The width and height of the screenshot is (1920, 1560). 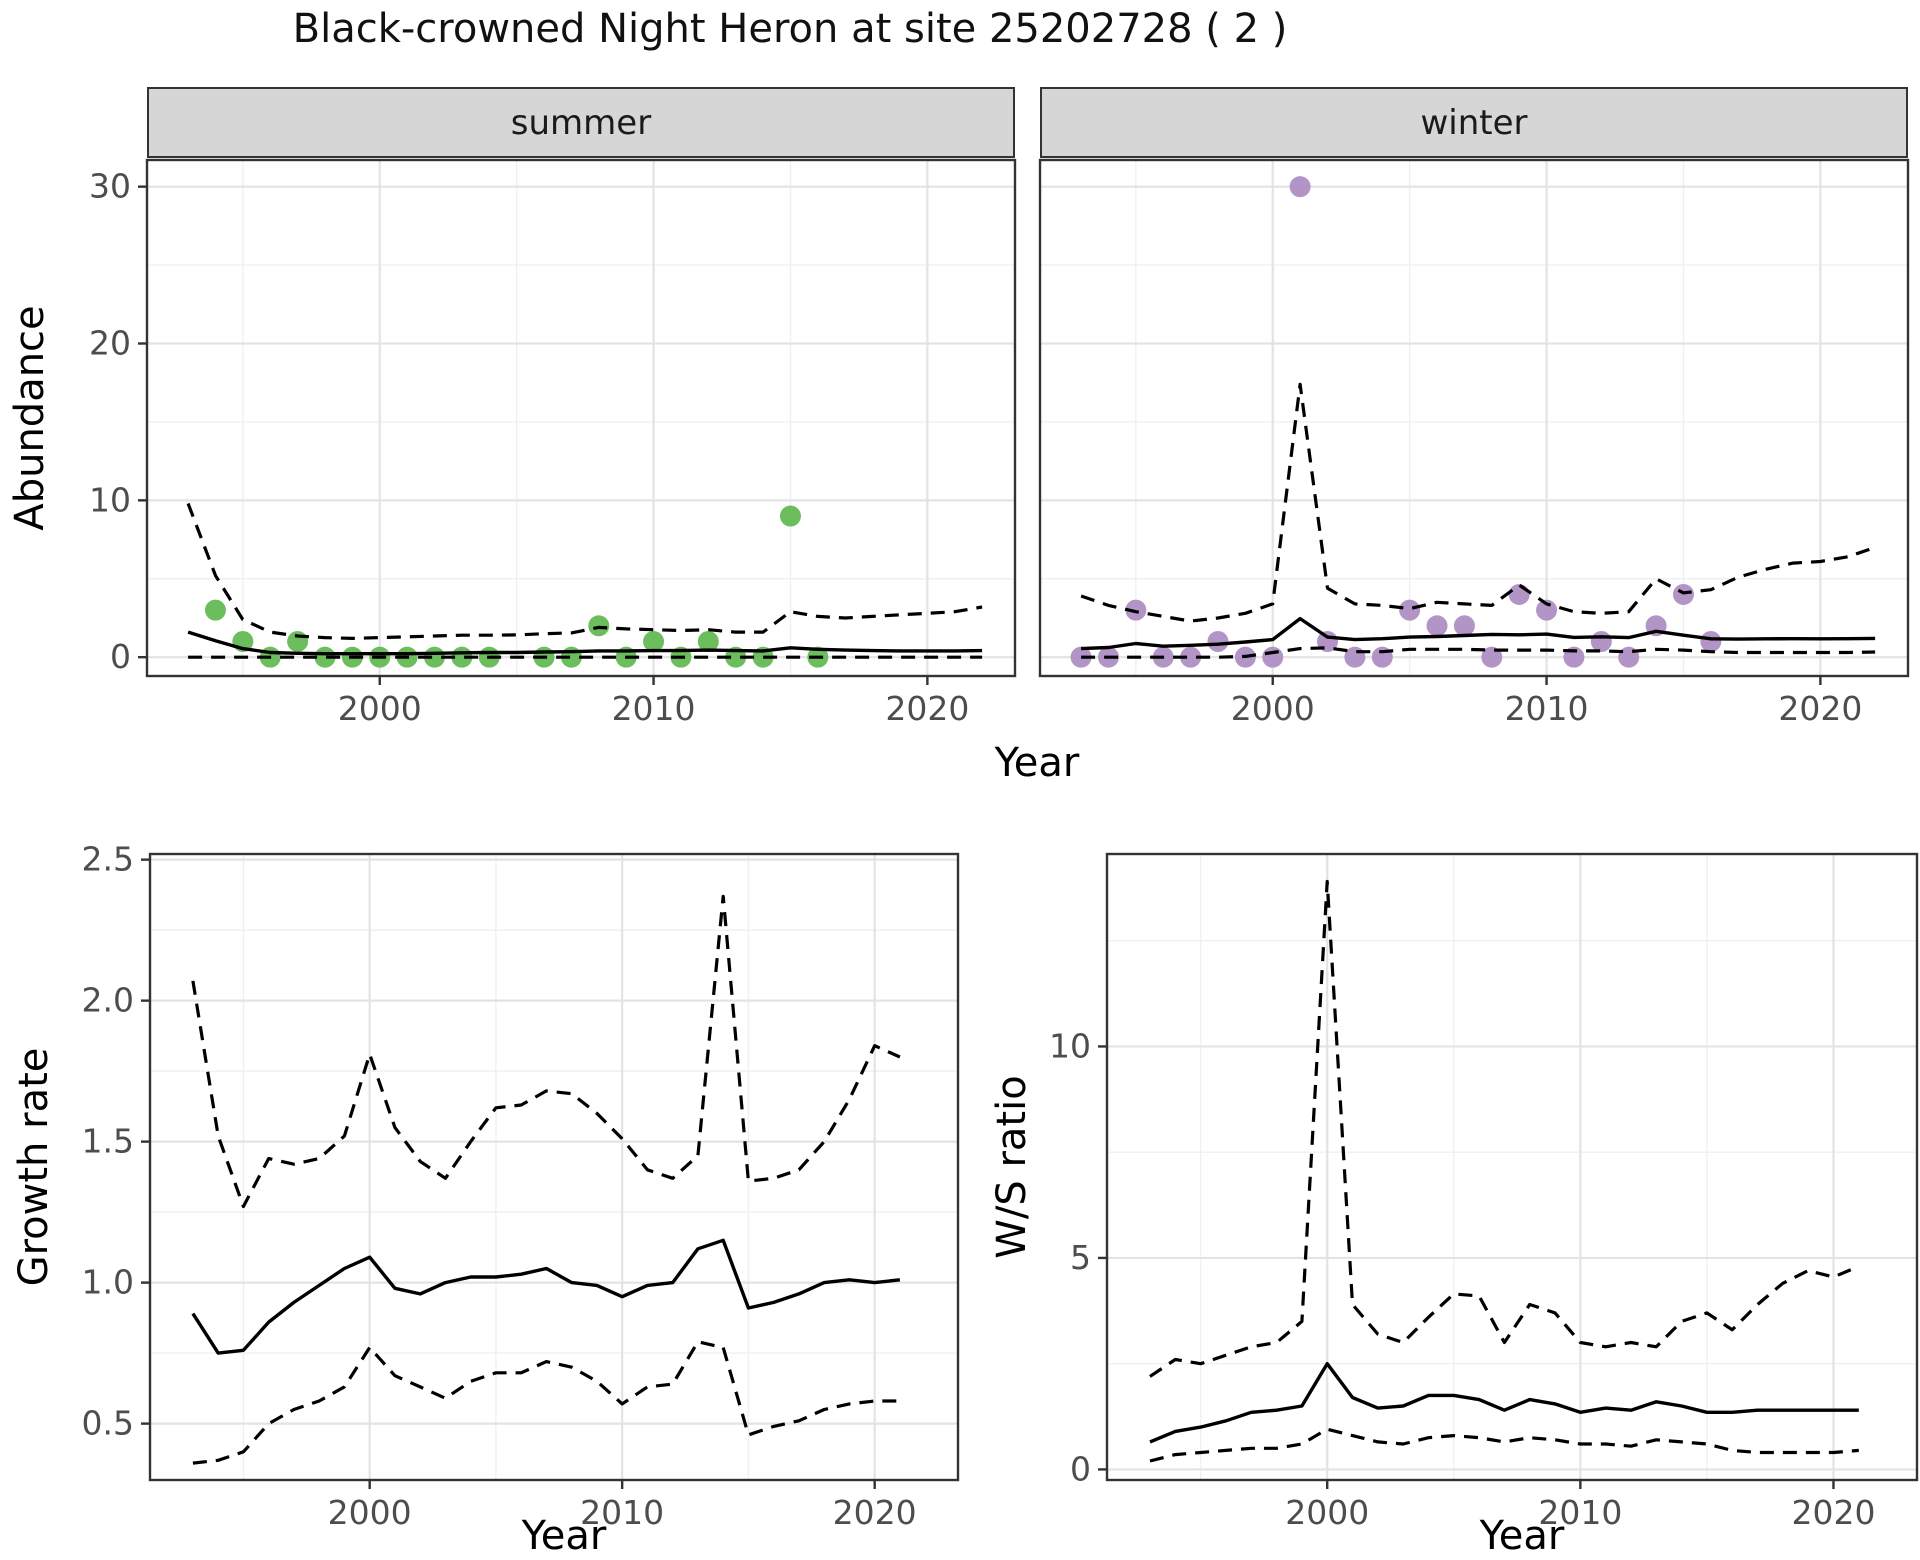 What do you see at coordinates (1522, 1536) in the screenshot?
I see `x-axis-label-year-ws: Year` at bounding box center [1522, 1536].